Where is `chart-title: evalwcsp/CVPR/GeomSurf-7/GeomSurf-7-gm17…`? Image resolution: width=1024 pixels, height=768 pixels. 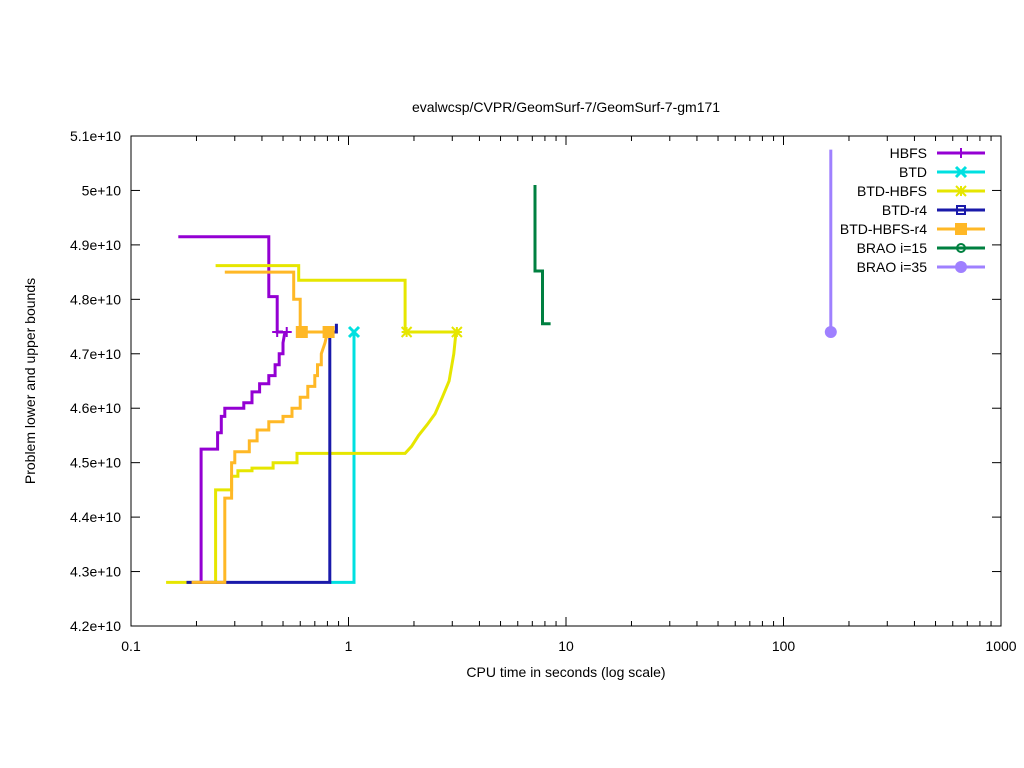 chart-title: evalwcsp/CVPR/GeomSurf-7/GeomSurf-7-gm17… is located at coordinates (566, 107).